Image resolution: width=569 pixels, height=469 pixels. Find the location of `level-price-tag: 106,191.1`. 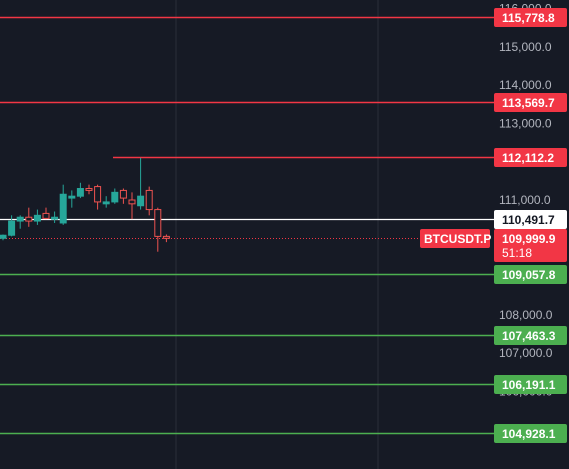

level-price-tag: 106,191.1 is located at coordinates (530, 384).